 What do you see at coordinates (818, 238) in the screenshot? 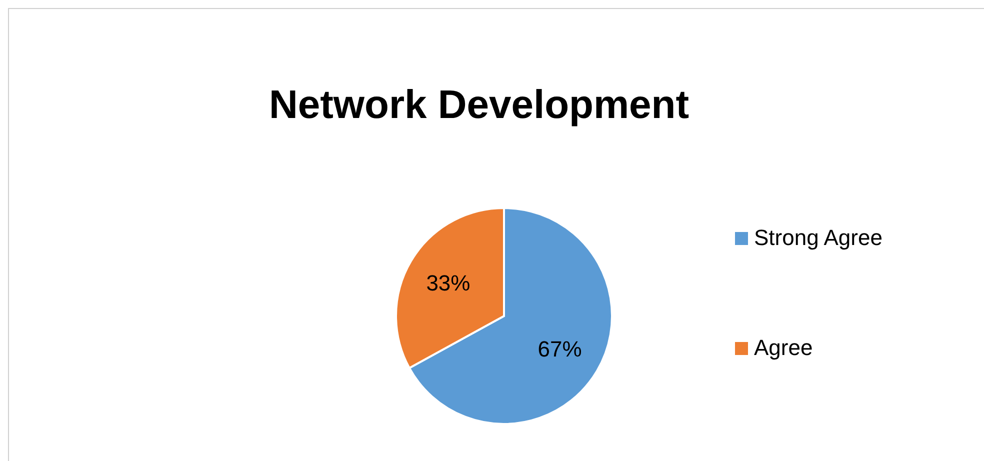
I see `legend-label: Strong Agree` at bounding box center [818, 238].